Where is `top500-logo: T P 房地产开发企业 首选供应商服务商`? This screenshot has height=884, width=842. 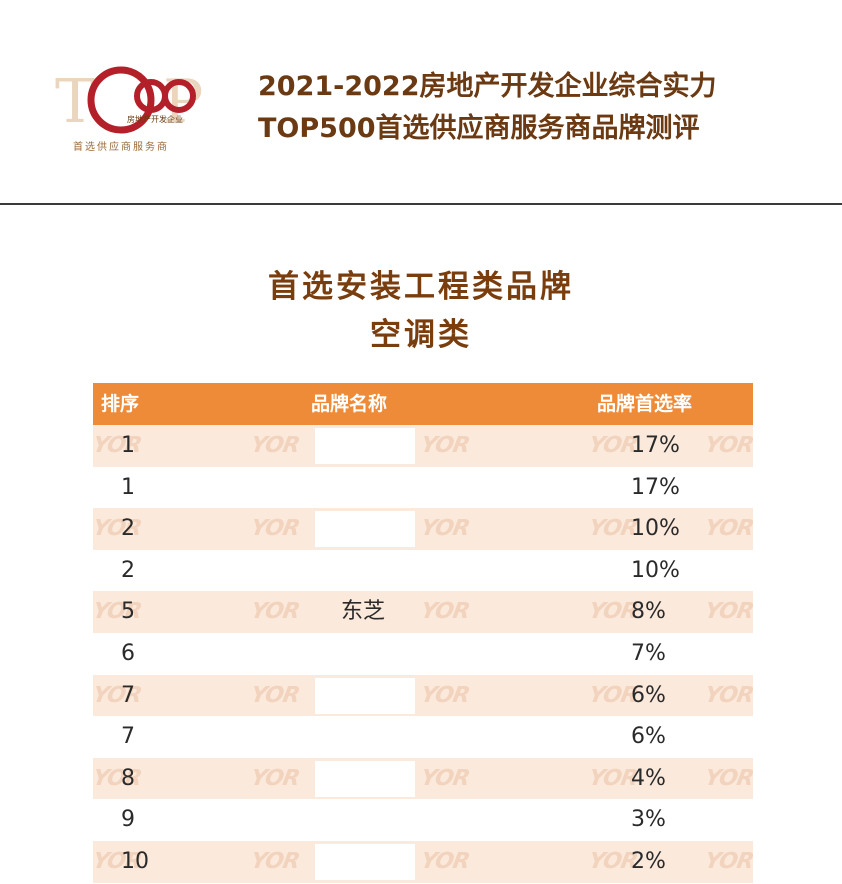 top500-logo: T P 房地产开发企业 首选供应商服务商 is located at coordinates (142, 107).